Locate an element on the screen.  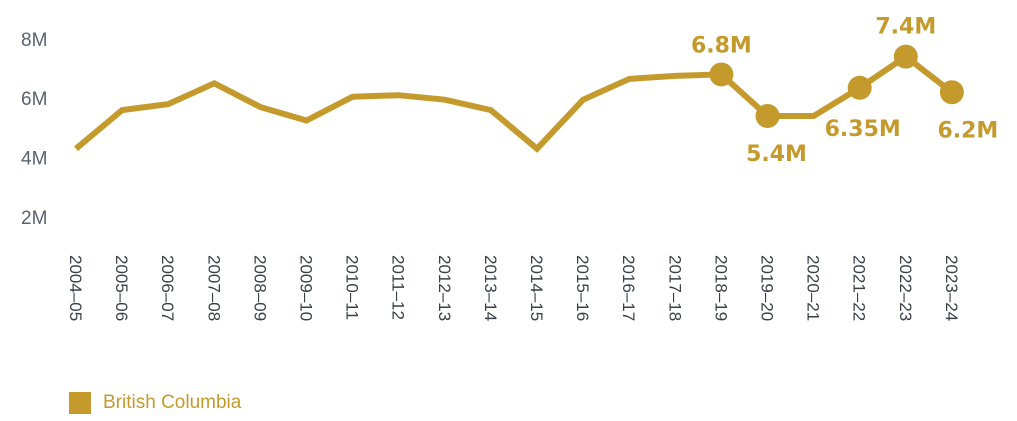
x-tick-label: 2008–09 is located at coordinates (259, 288).